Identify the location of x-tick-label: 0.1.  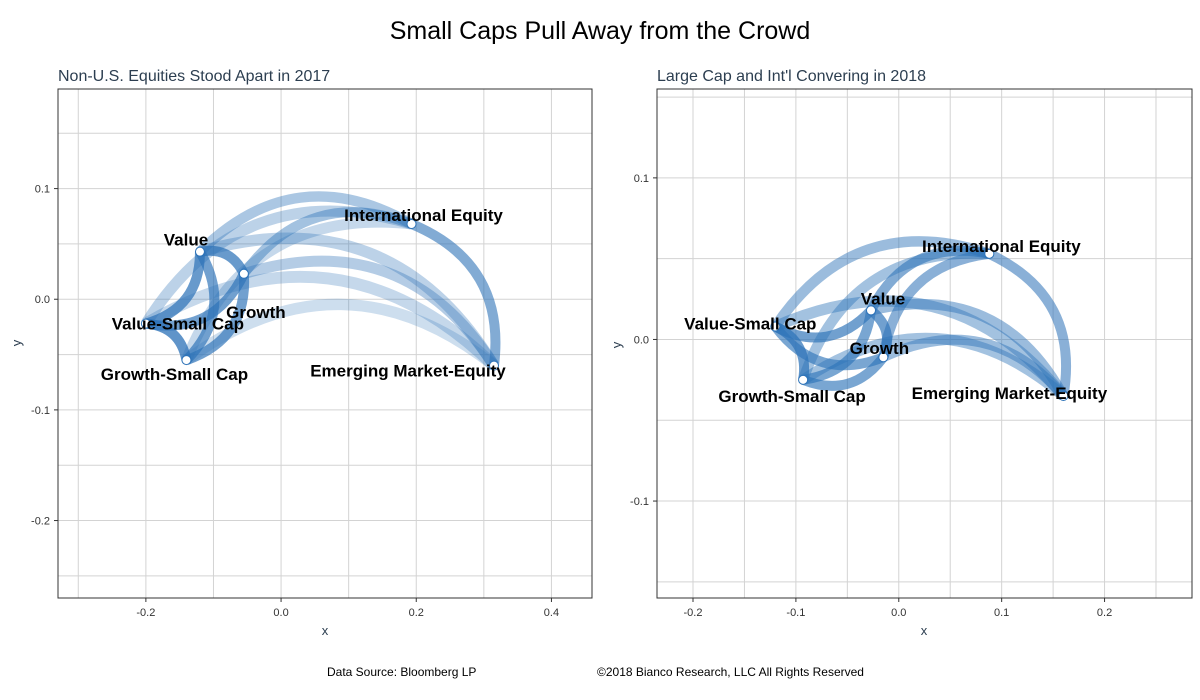
(1001, 613).